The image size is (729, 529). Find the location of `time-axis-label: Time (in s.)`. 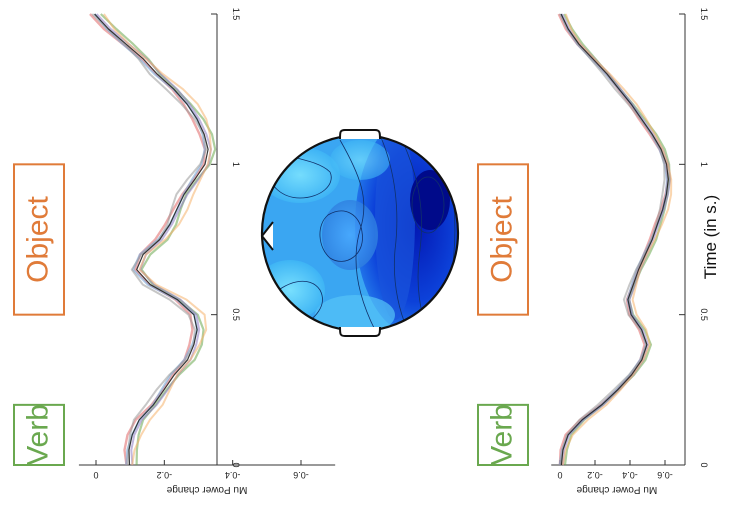

time-axis-label: Time (in s.) is located at coordinates (710, 237).